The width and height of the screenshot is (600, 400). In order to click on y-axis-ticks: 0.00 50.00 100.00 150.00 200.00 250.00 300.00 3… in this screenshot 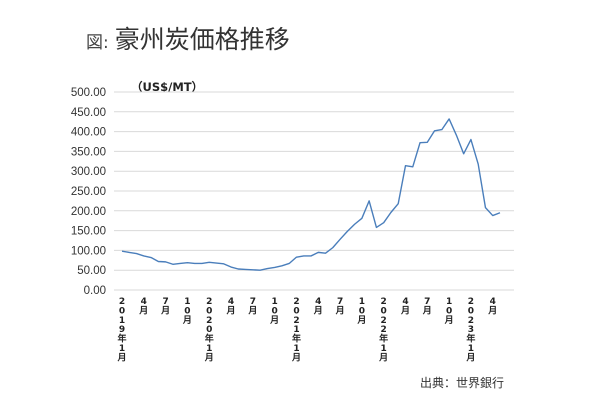, I will do `click(88, 192)`.